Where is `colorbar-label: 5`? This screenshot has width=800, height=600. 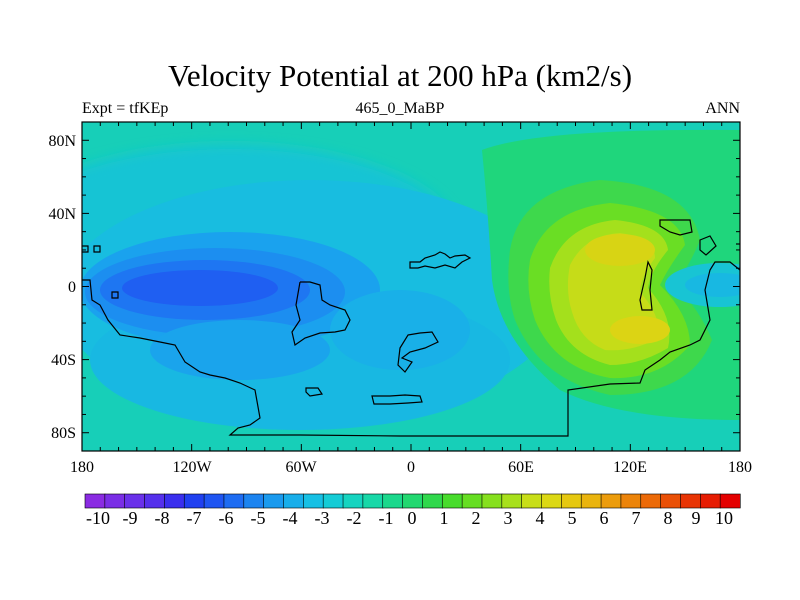
colorbar-label: 5 is located at coordinates (572, 518).